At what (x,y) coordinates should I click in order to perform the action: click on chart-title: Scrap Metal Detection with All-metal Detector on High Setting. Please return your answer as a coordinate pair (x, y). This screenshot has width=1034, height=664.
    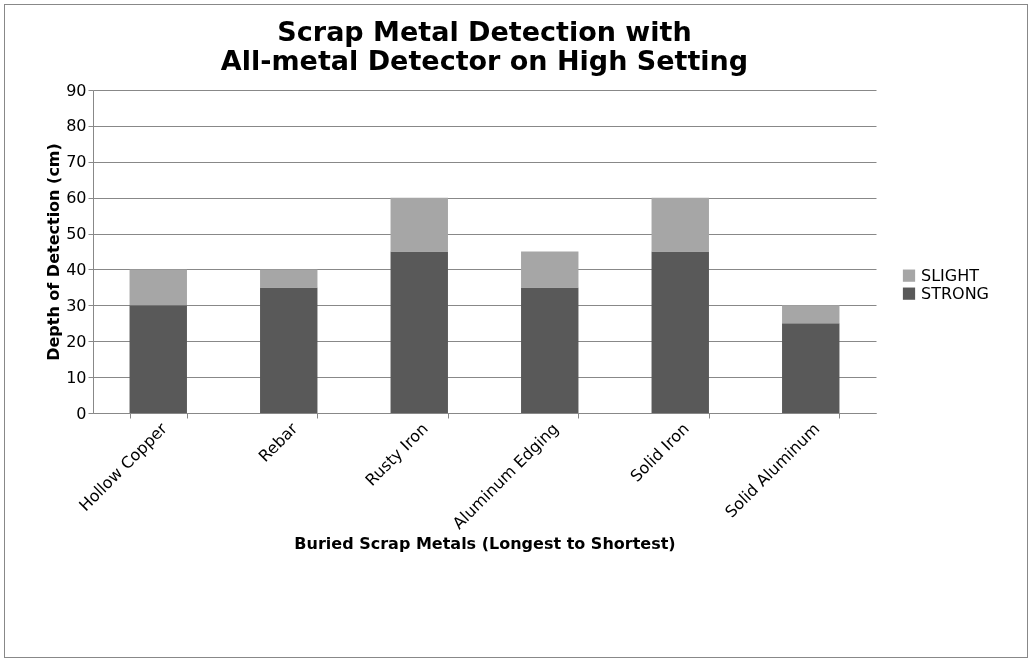
    Looking at the image, I should click on (484, 46).